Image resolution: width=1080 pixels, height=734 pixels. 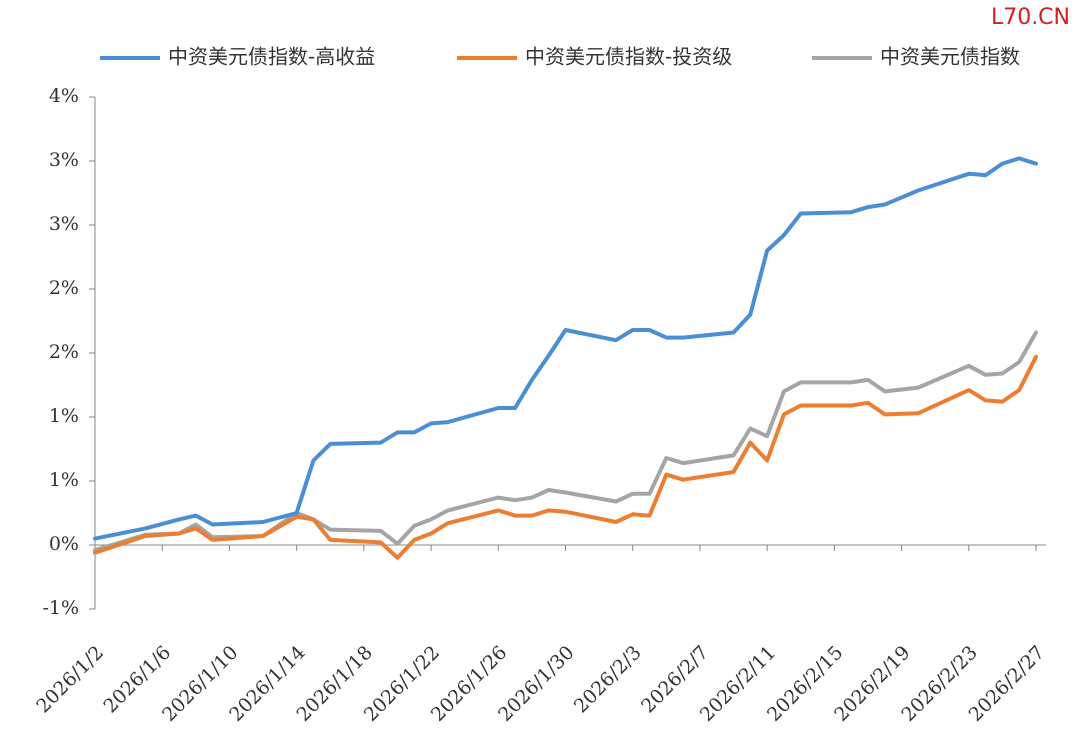 I want to click on x-tick-label: 2026/2/3, so click(x=608, y=680).